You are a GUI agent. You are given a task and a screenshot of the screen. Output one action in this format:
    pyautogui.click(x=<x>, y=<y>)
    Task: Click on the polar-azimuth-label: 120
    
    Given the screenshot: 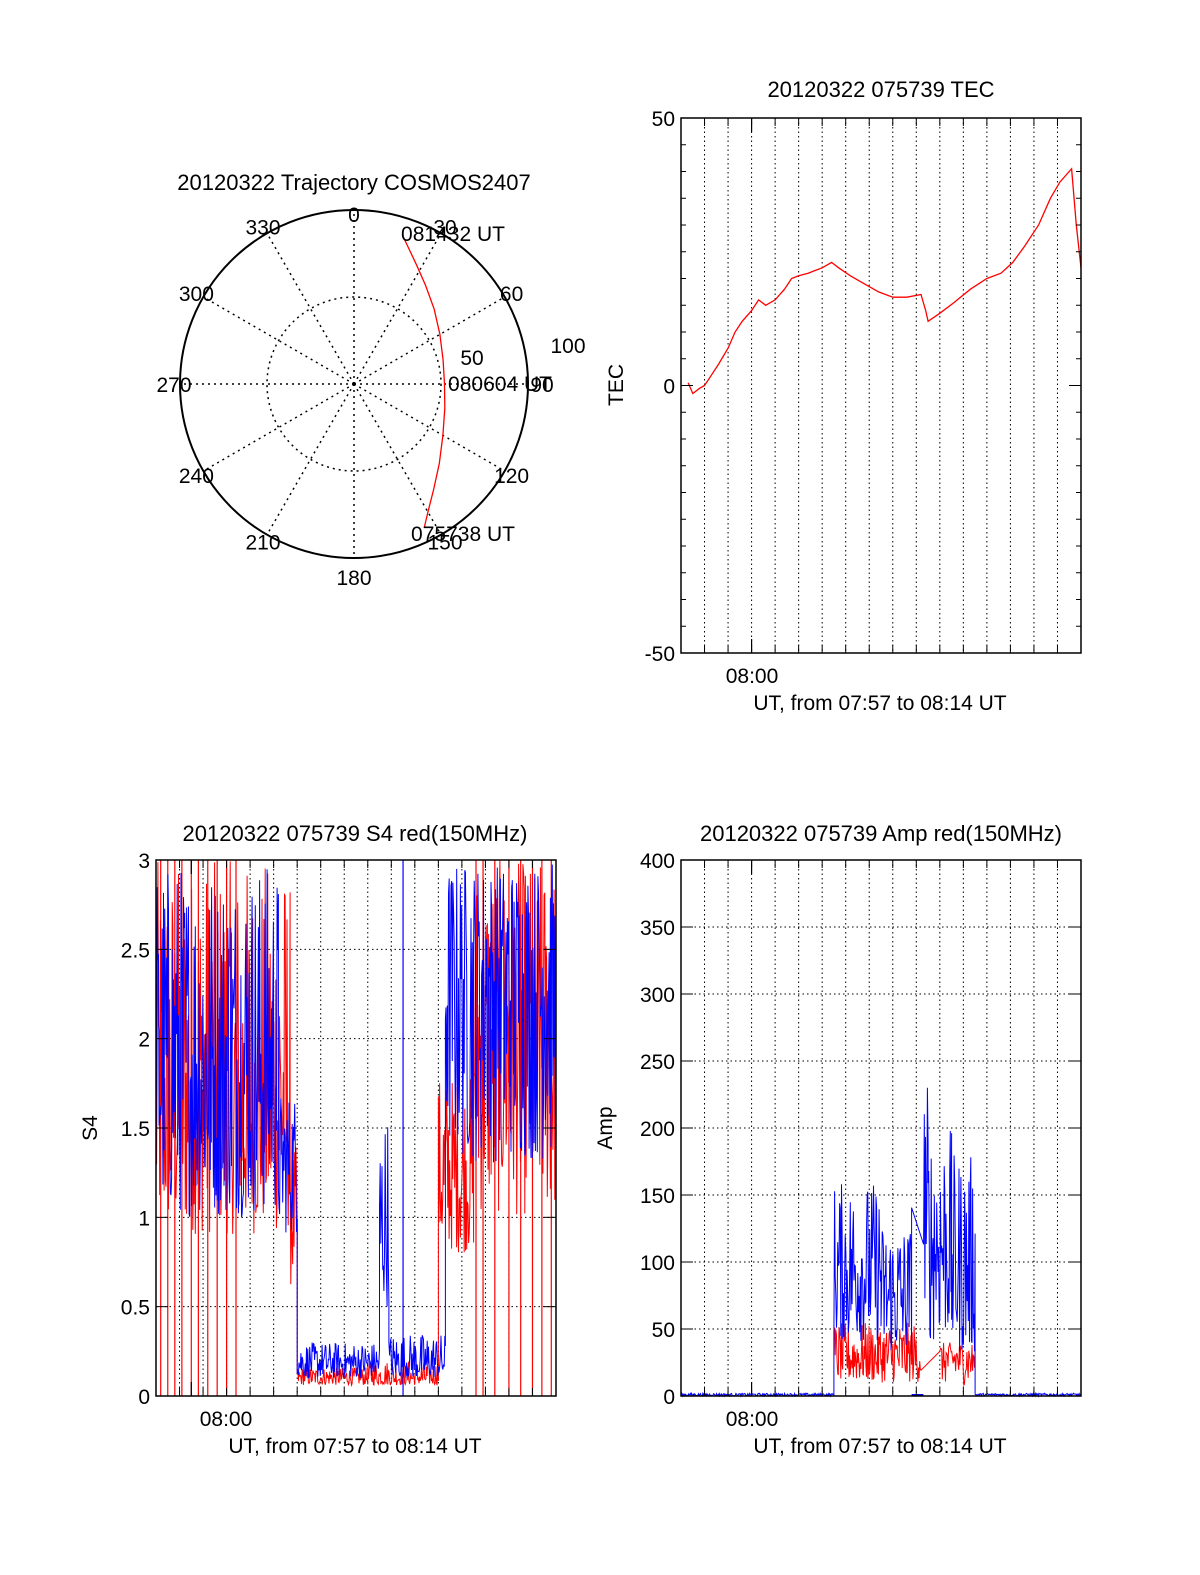 What is the action you would take?
    pyautogui.click(x=511, y=476)
    